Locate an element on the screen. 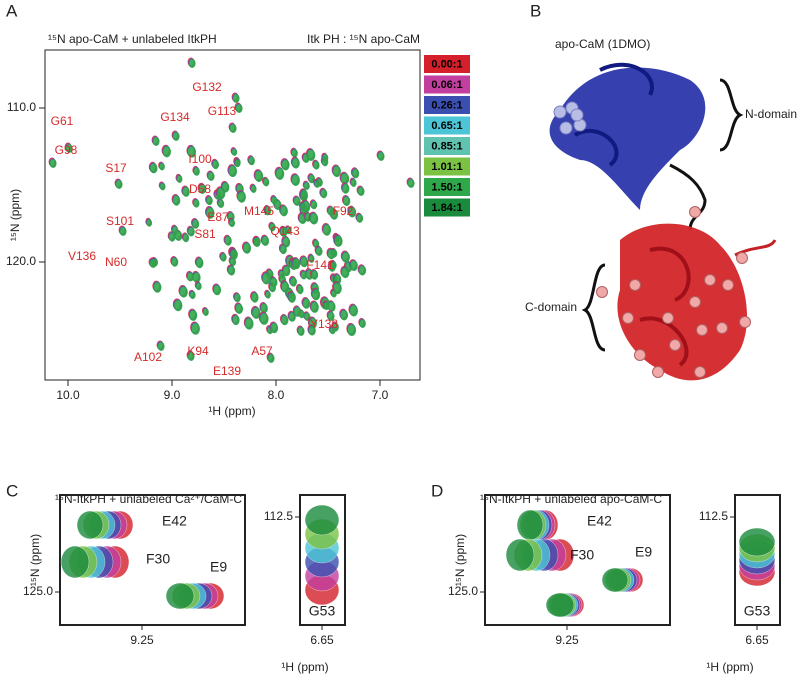 This screenshot has width=800, height=683. peak-label: Y138 is located at coordinates (324, 324).